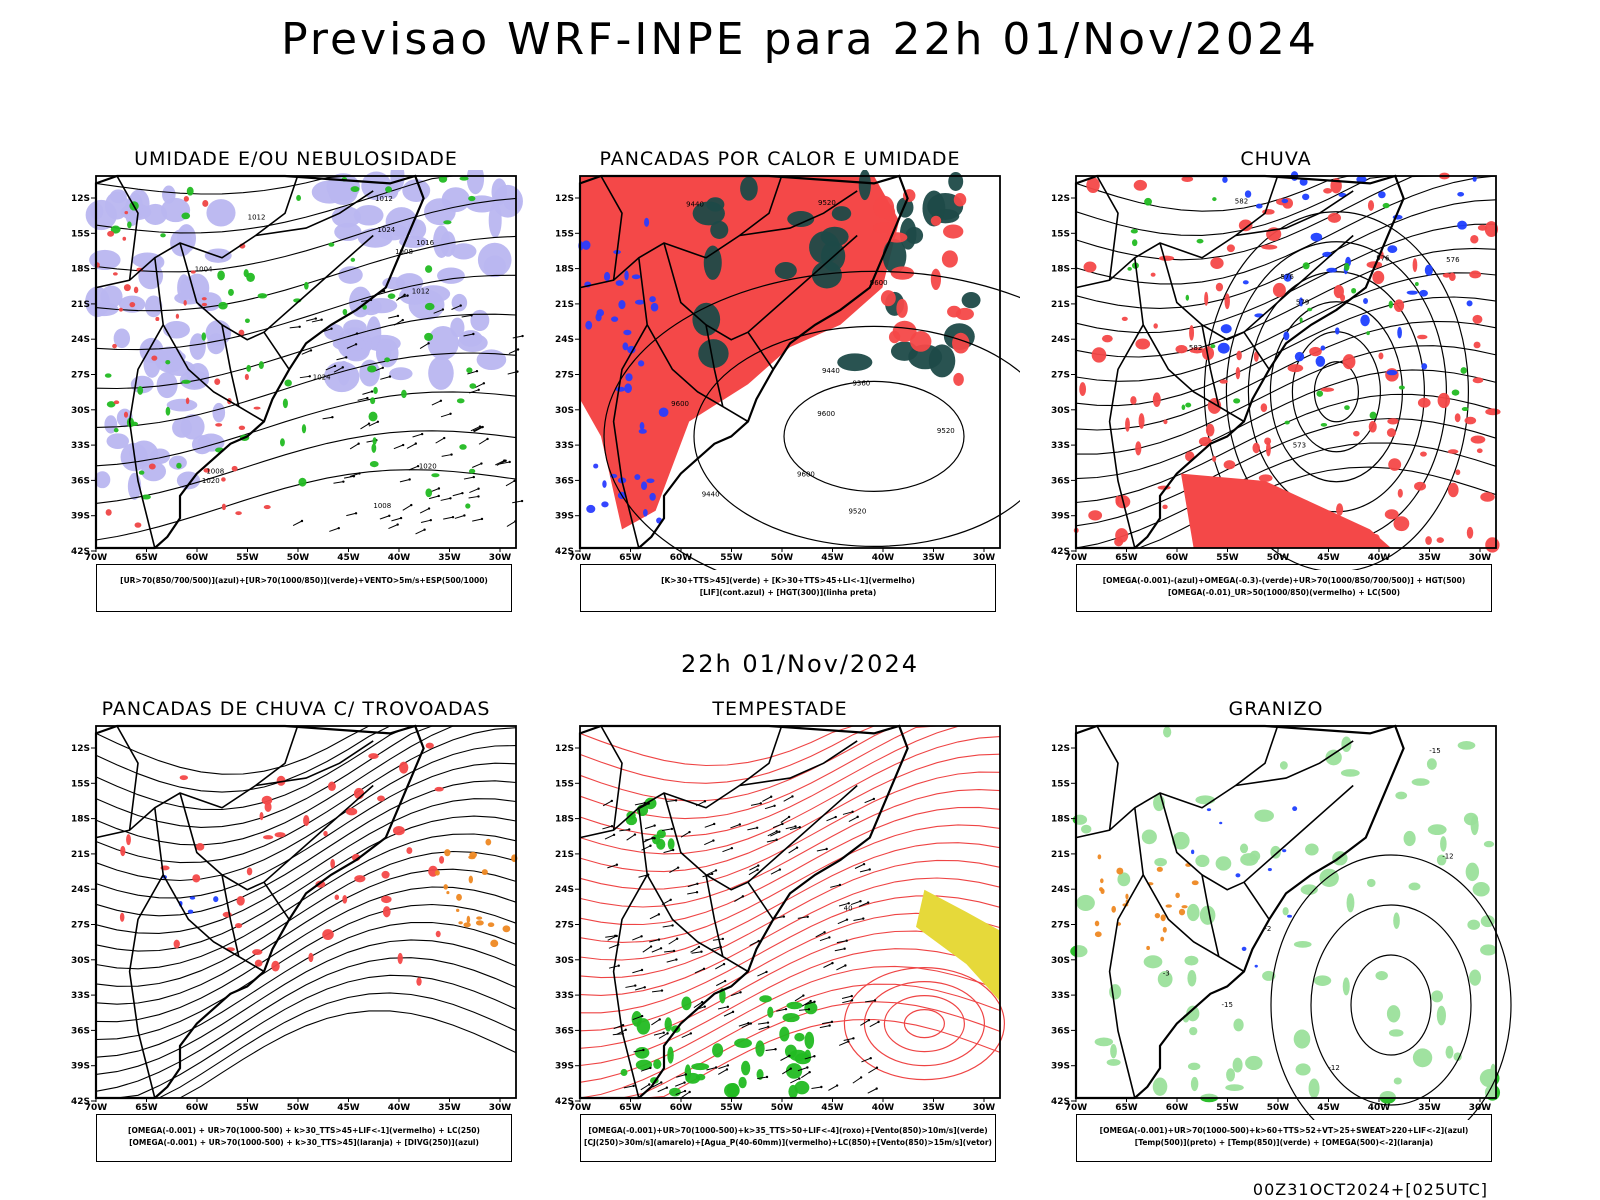 The width and height of the screenshot is (1600, 1200). I want to click on contour-label: 1008, so click(215, 472).